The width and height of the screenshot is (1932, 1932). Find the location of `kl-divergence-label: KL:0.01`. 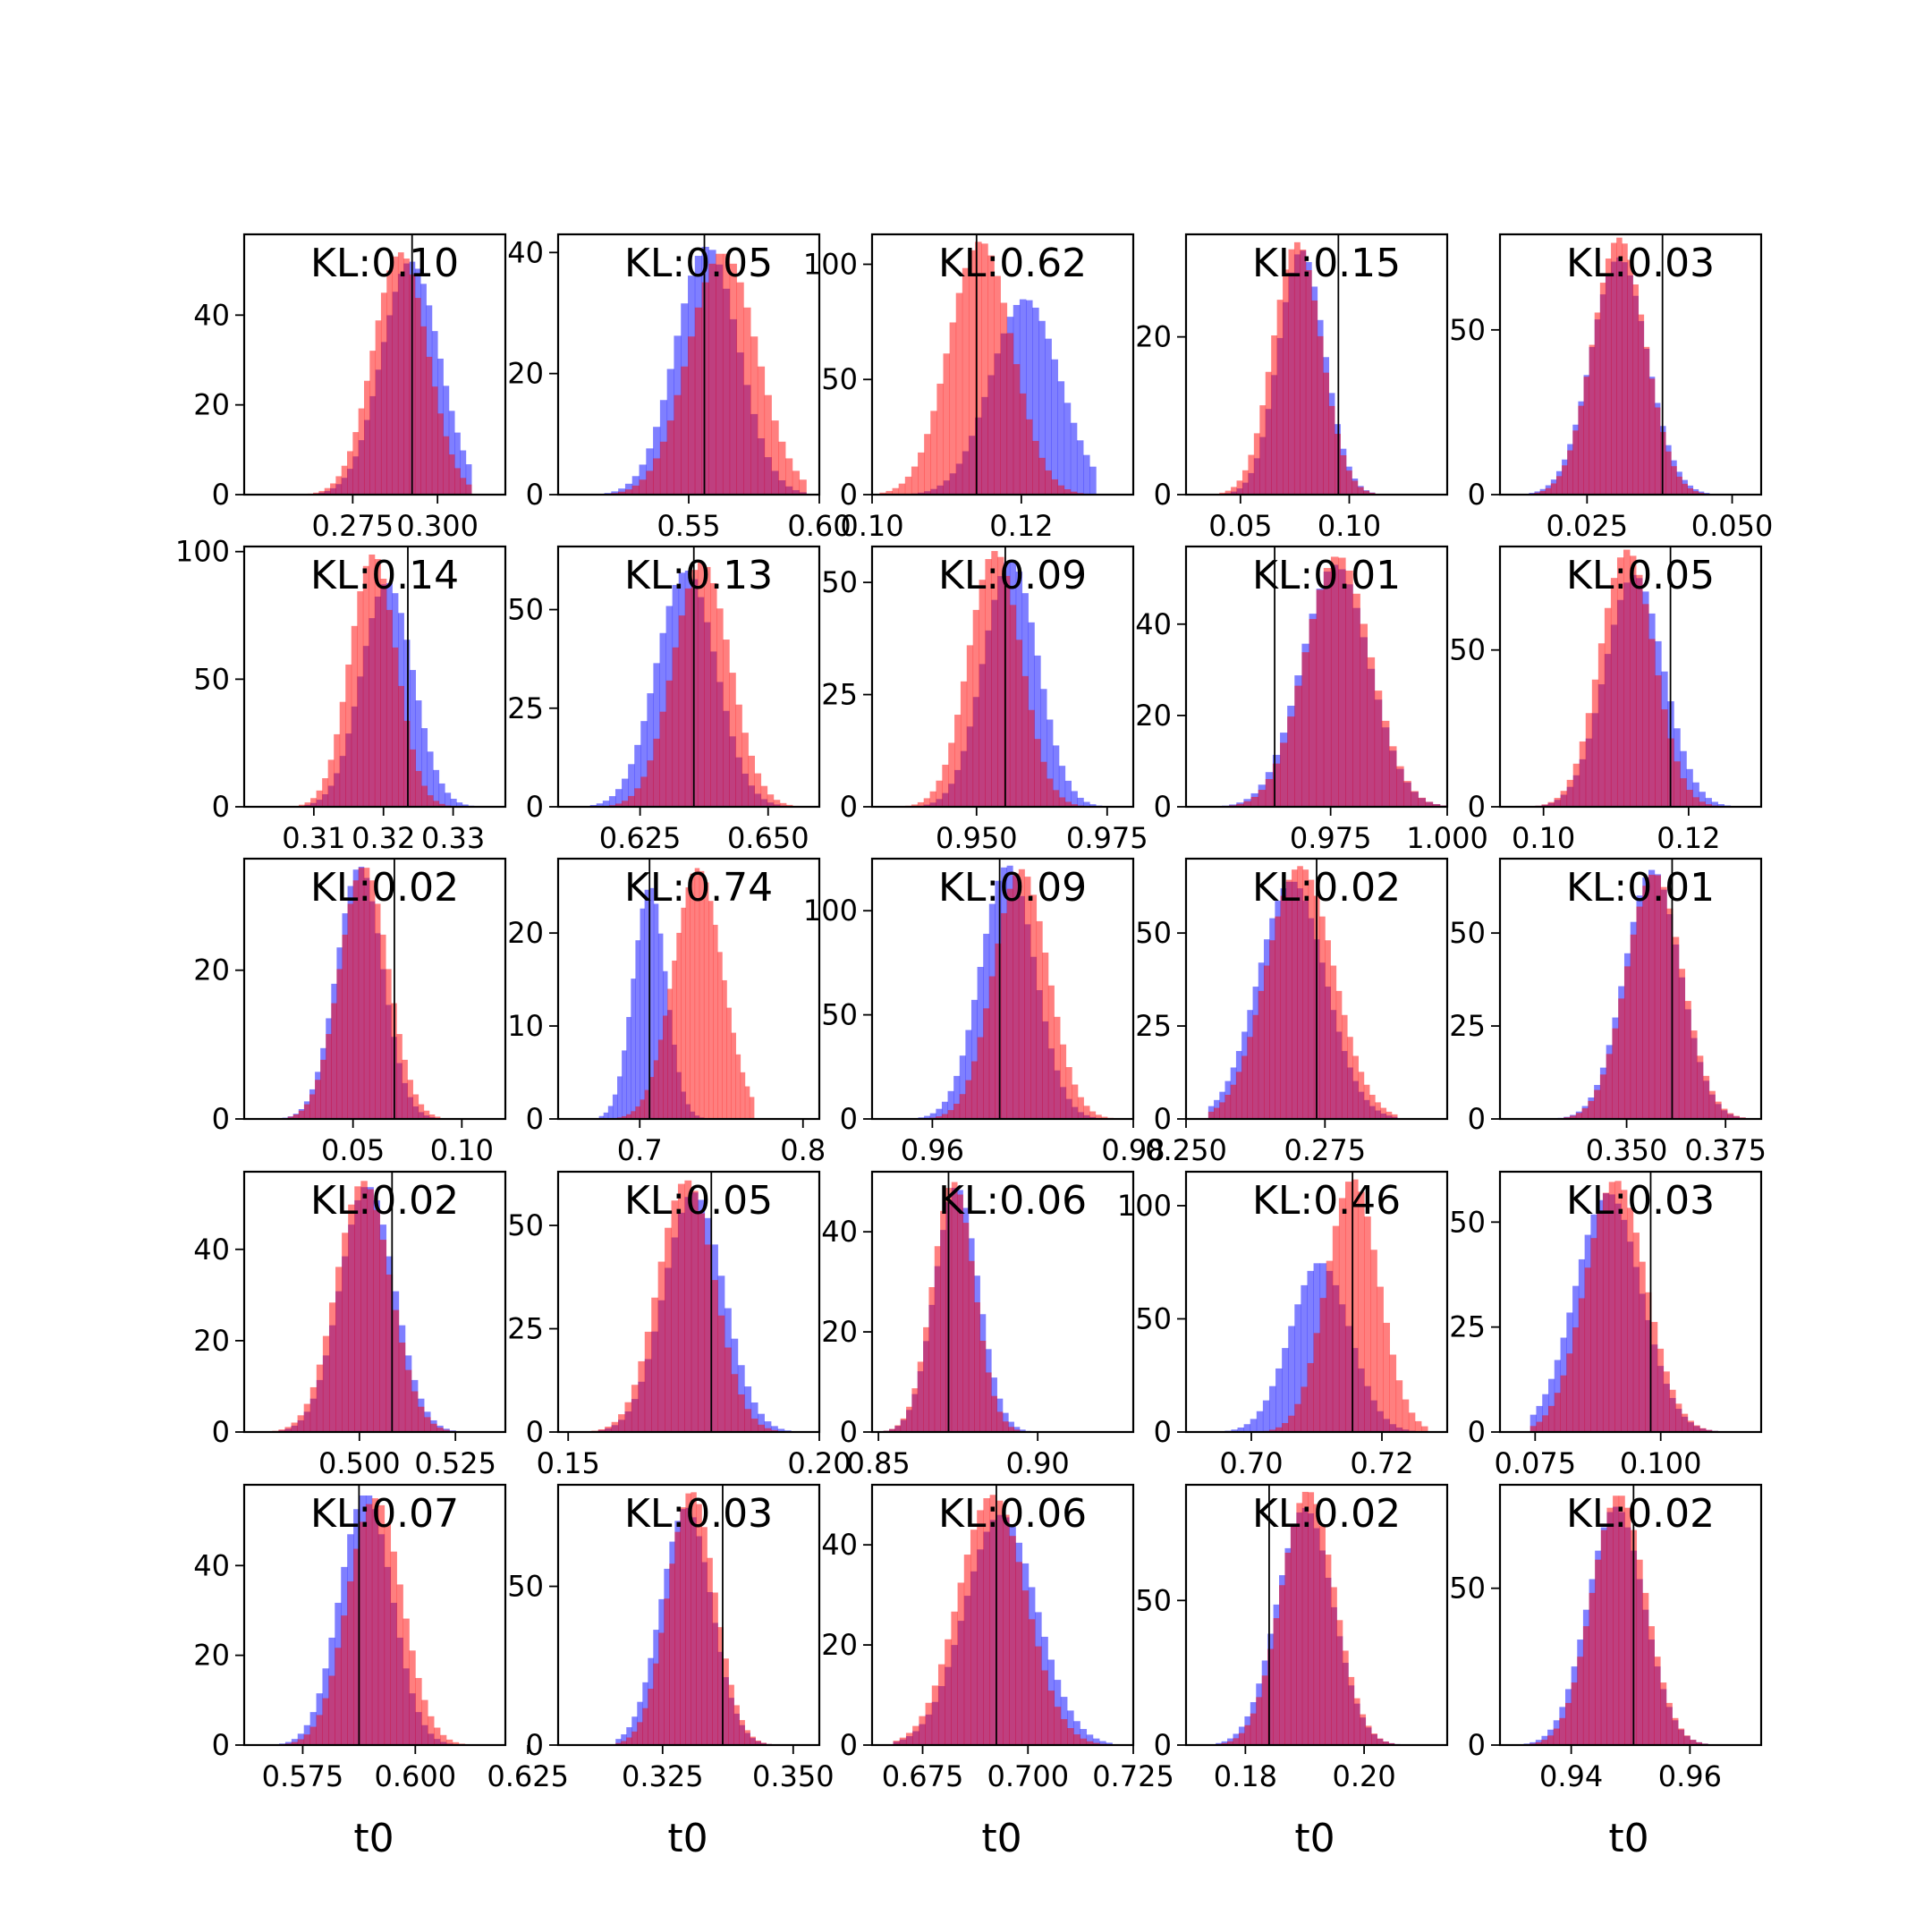

kl-divergence-label: KL:0.01 is located at coordinates (1326, 575).